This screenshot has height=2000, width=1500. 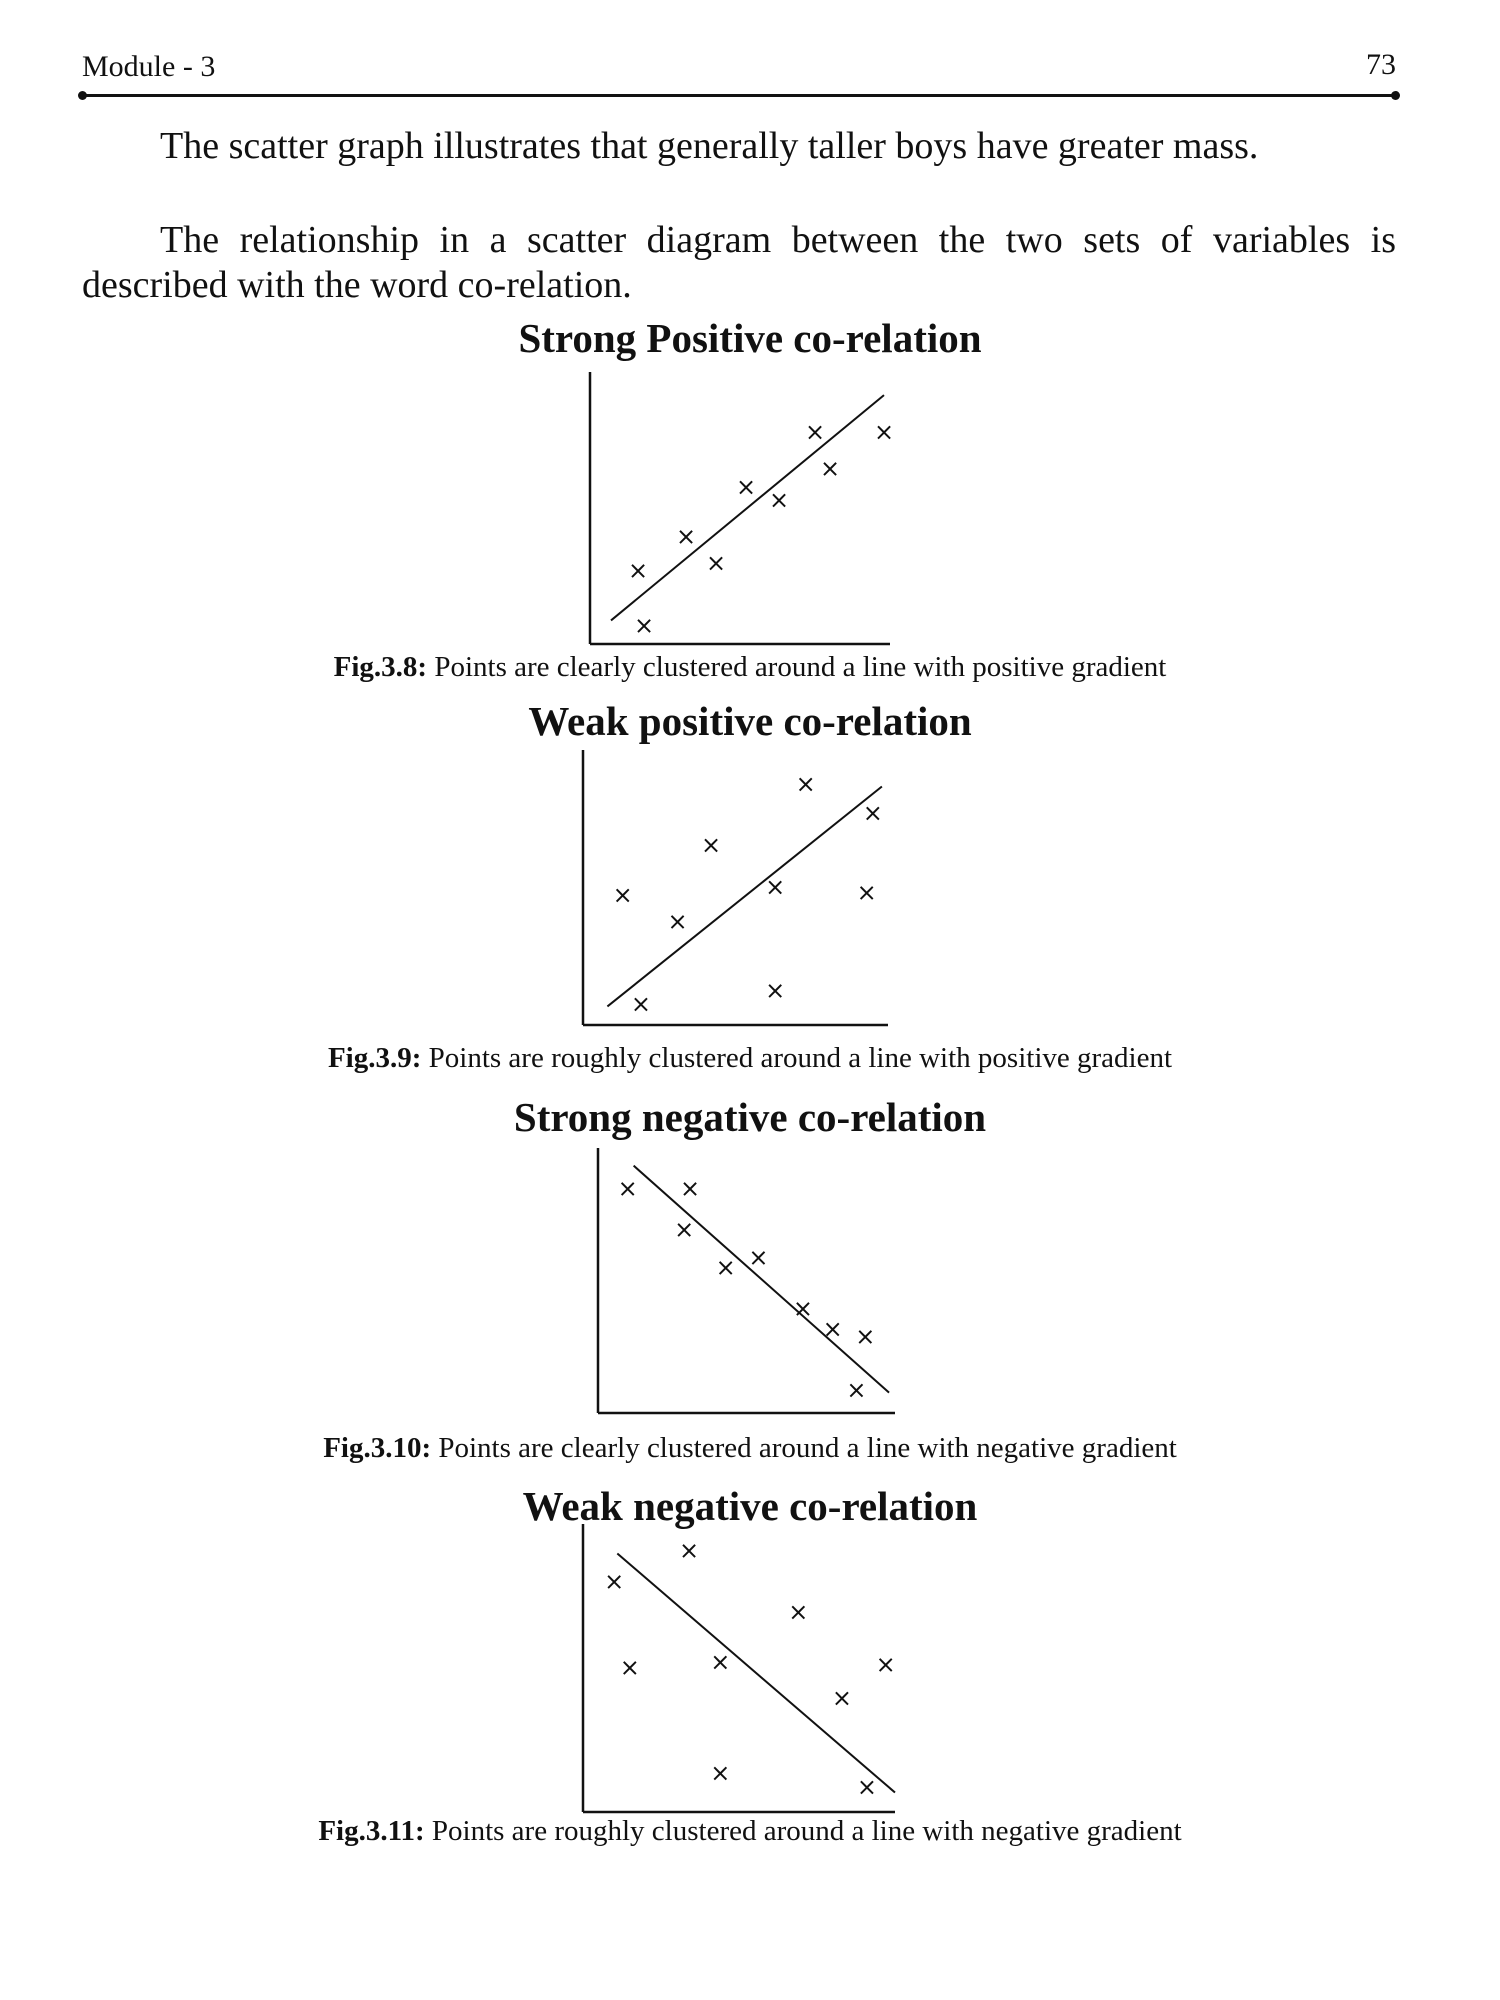 What do you see at coordinates (750, 338) in the screenshot?
I see `figure-title: Strong Positive co-relation` at bounding box center [750, 338].